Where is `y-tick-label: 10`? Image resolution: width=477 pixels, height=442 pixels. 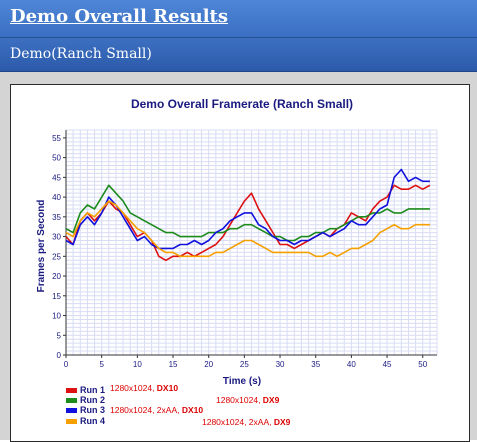 y-tick-label: 10 is located at coordinates (56, 316).